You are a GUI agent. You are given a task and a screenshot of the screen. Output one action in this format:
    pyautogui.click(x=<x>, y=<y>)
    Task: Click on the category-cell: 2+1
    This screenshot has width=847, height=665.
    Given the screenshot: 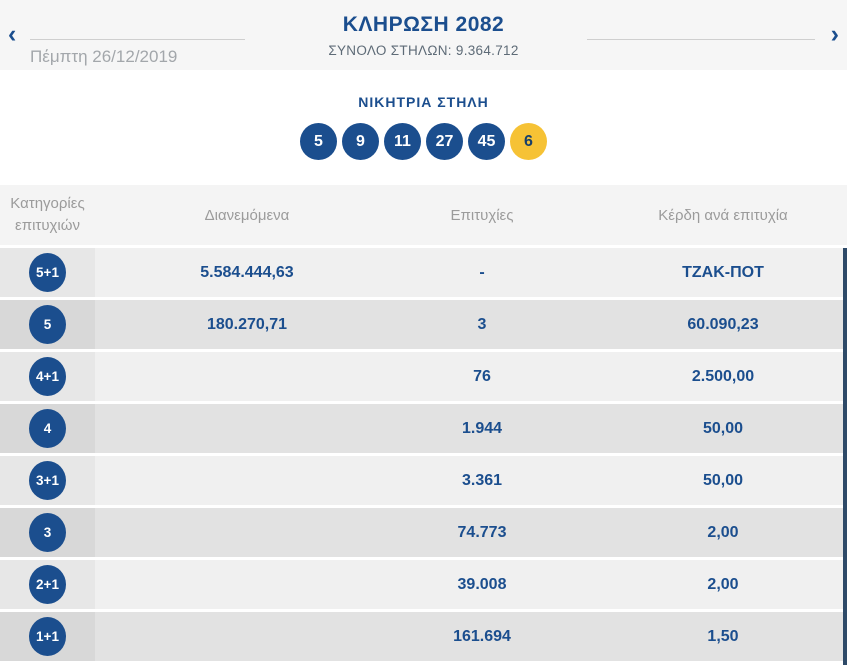 What is the action you would take?
    pyautogui.click(x=47, y=584)
    